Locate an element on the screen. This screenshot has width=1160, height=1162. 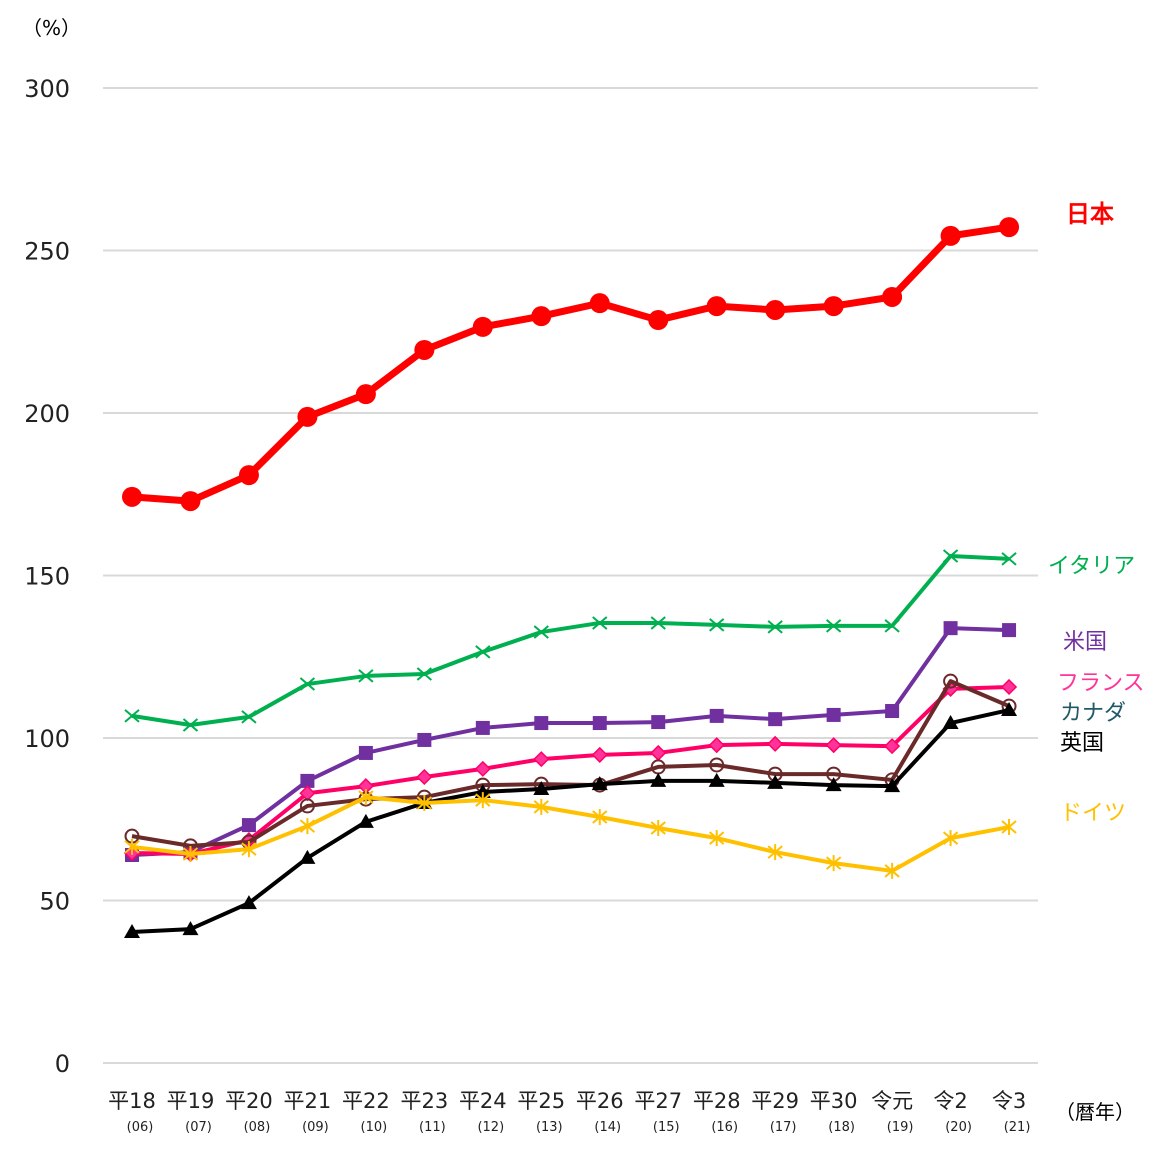
y-tick-label: 50 is located at coordinates (54, 902).